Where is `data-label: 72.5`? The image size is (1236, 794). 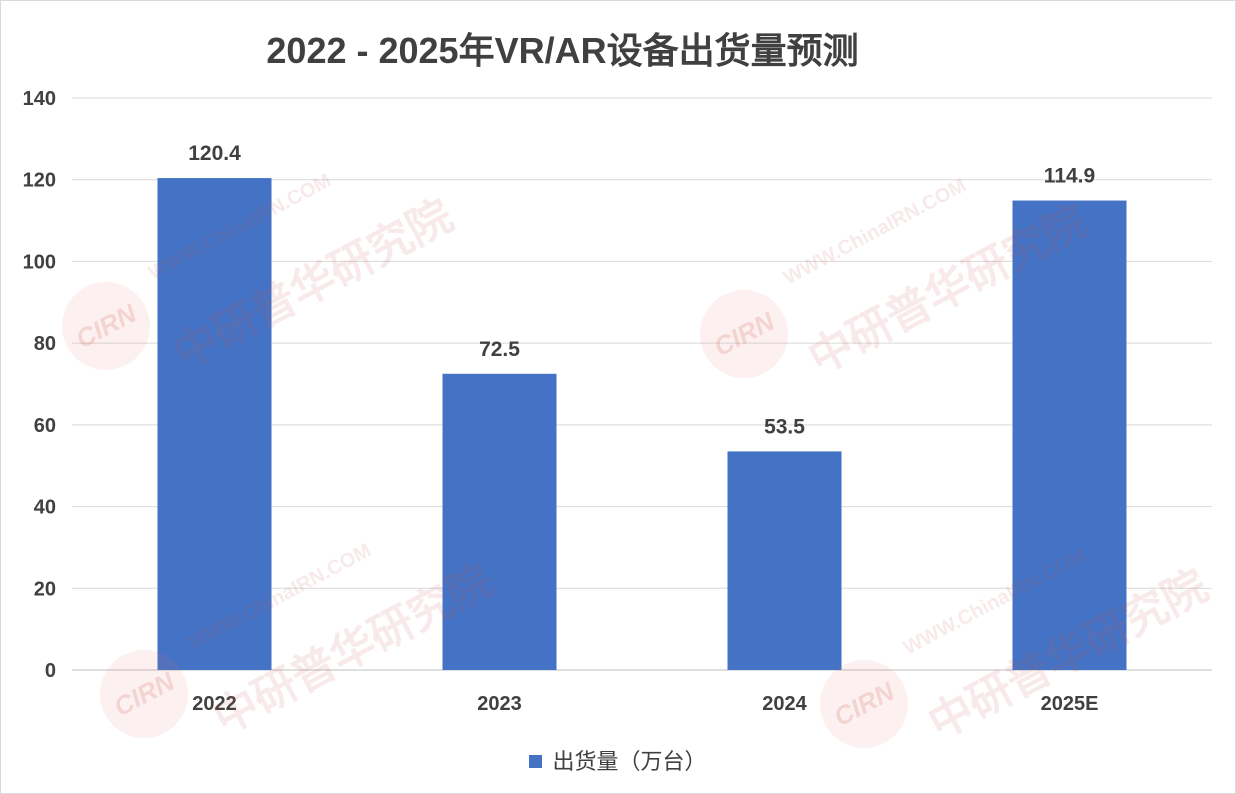 data-label: 72.5 is located at coordinates (499, 349).